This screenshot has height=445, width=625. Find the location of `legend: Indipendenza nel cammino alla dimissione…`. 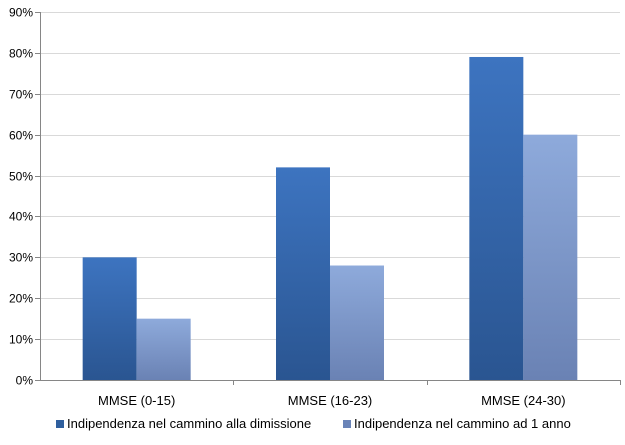

legend: Indipendenza nel cammino alla dimissione… is located at coordinates (313, 423).